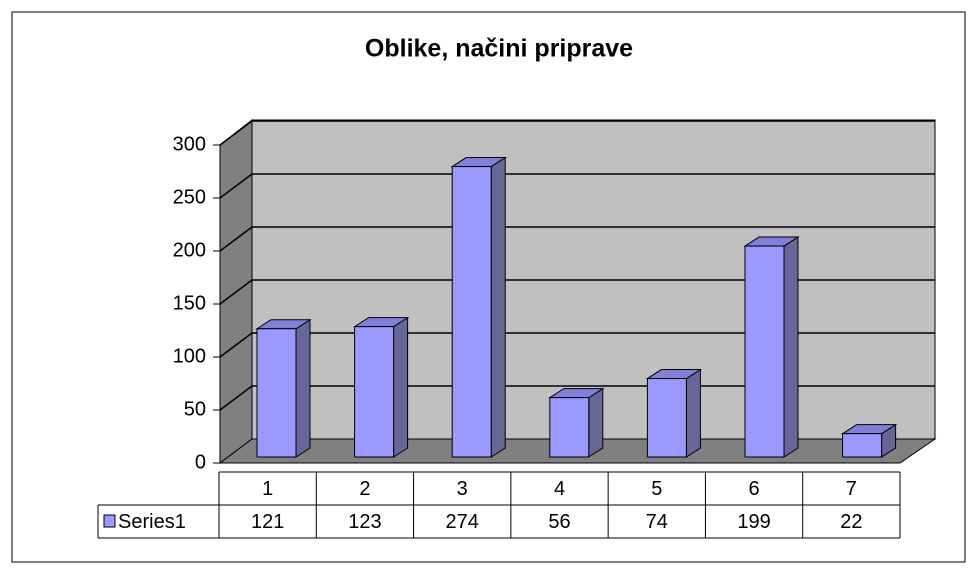 The width and height of the screenshot is (979, 575). What do you see at coordinates (189, 356) in the screenshot?
I see `y-tick-label: 100` at bounding box center [189, 356].